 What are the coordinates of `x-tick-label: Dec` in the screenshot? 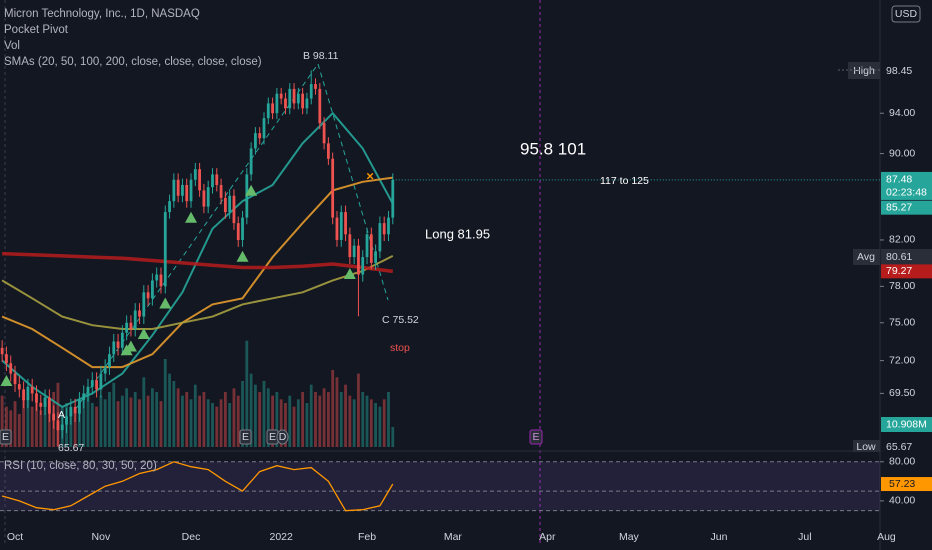 It's located at (191, 537).